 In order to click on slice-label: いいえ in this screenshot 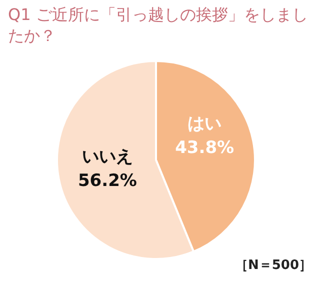, I will do `click(107, 157)`.